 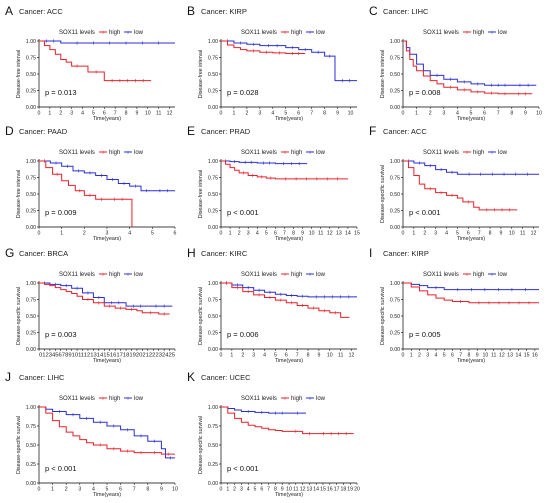 What do you see at coordinates (9, 253) in the screenshot?
I see `panel-letter: G` at bounding box center [9, 253].